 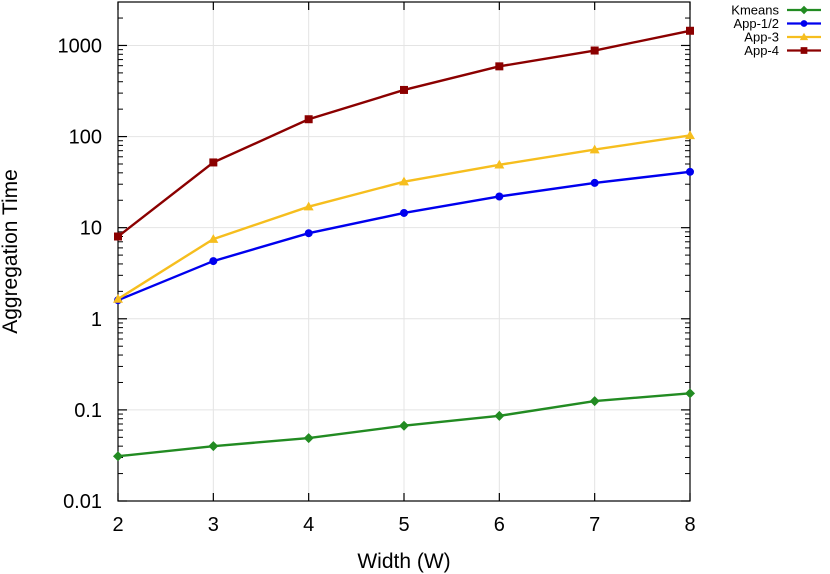 I want to click on series-kmeans, so click(x=404, y=425).